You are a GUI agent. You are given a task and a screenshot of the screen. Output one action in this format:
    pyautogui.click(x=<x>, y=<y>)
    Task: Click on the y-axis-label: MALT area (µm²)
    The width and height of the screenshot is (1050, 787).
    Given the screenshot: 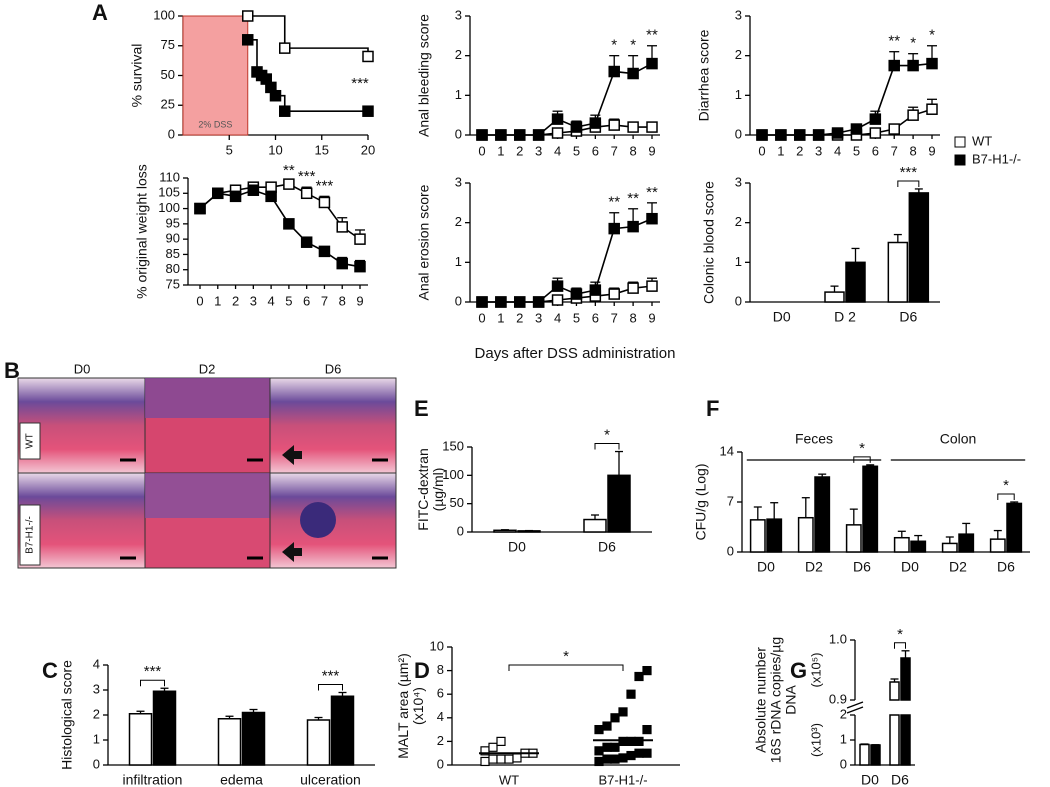 What is the action you would take?
    pyautogui.click(x=403, y=706)
    